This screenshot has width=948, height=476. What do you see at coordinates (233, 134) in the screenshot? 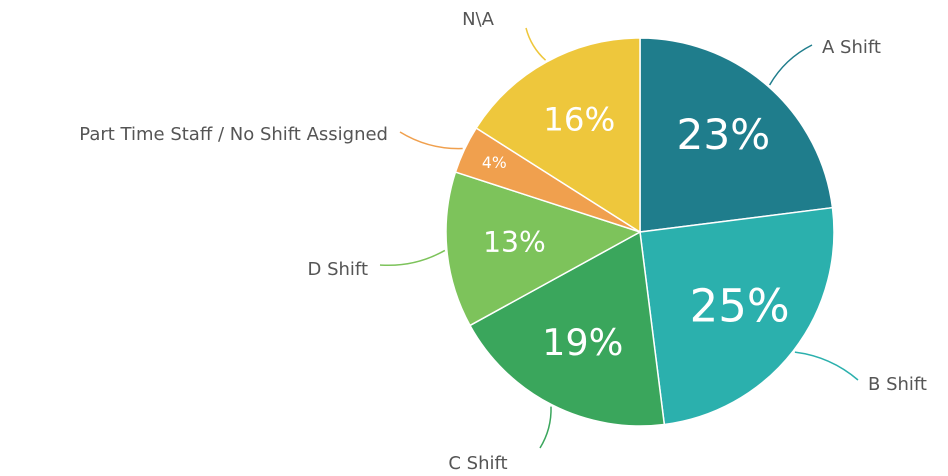
I see `category-label: Part Time Staff / No Shift Assigned` at bounding box center [233, 134].